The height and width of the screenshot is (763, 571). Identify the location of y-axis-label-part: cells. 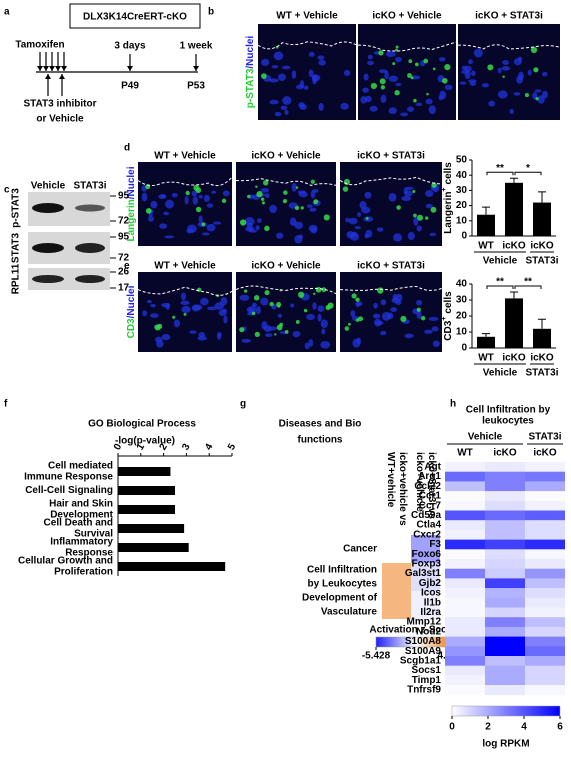
(448, 173).